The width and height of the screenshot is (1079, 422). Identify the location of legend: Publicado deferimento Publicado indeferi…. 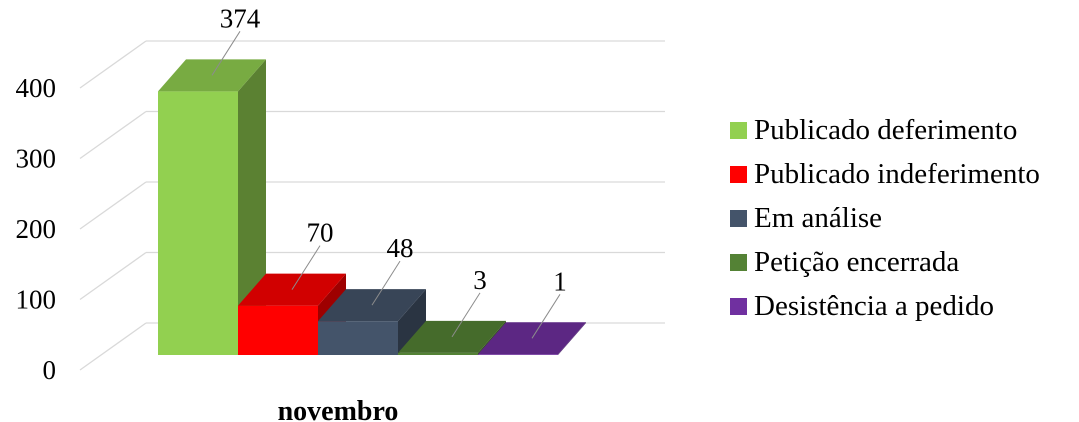
(885, 218).